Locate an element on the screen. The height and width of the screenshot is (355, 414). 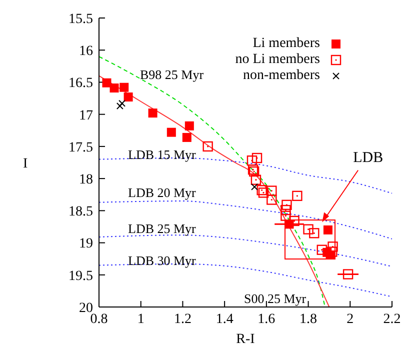
x-tick-label: 1.4 is located at coordinates (225, 319).